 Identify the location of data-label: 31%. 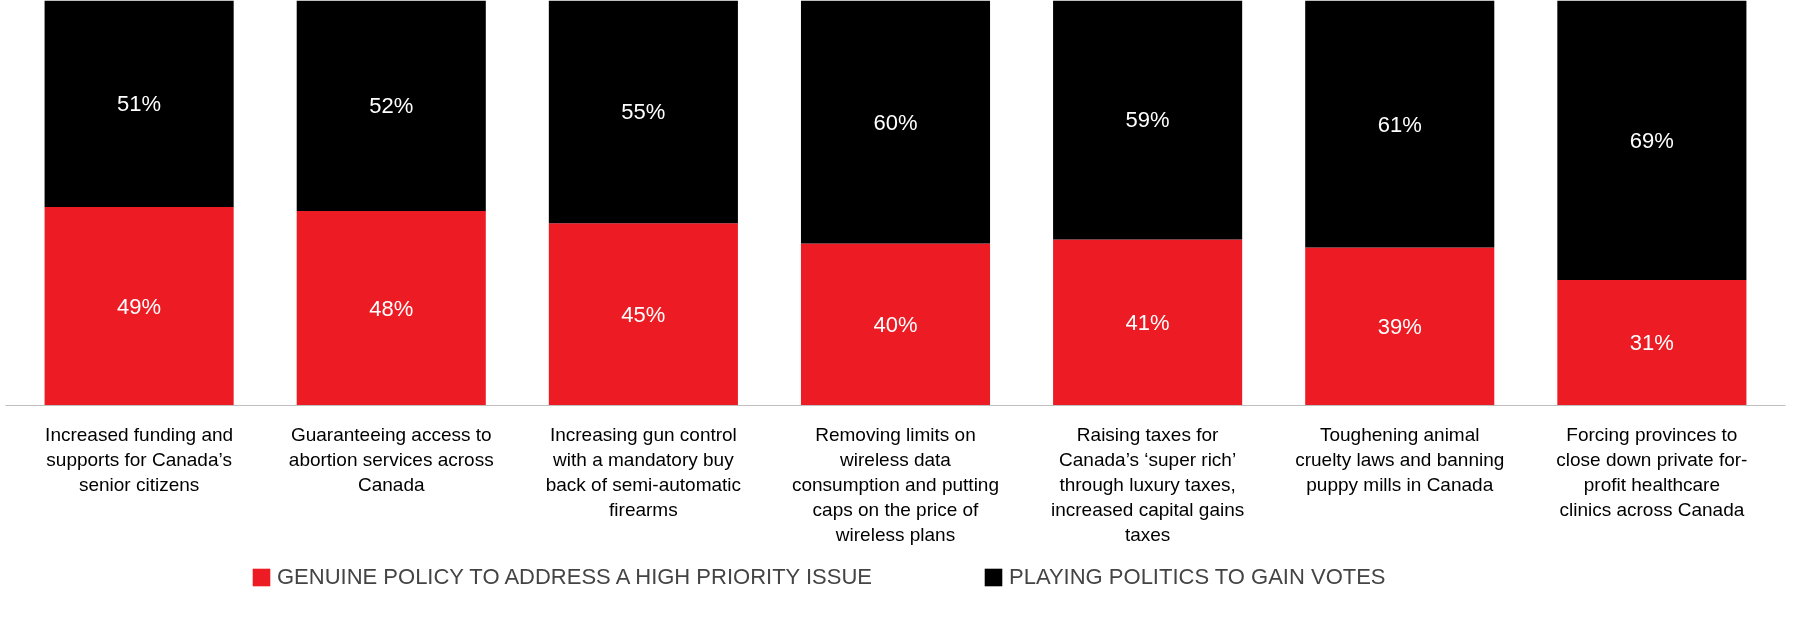
(1651, 343).